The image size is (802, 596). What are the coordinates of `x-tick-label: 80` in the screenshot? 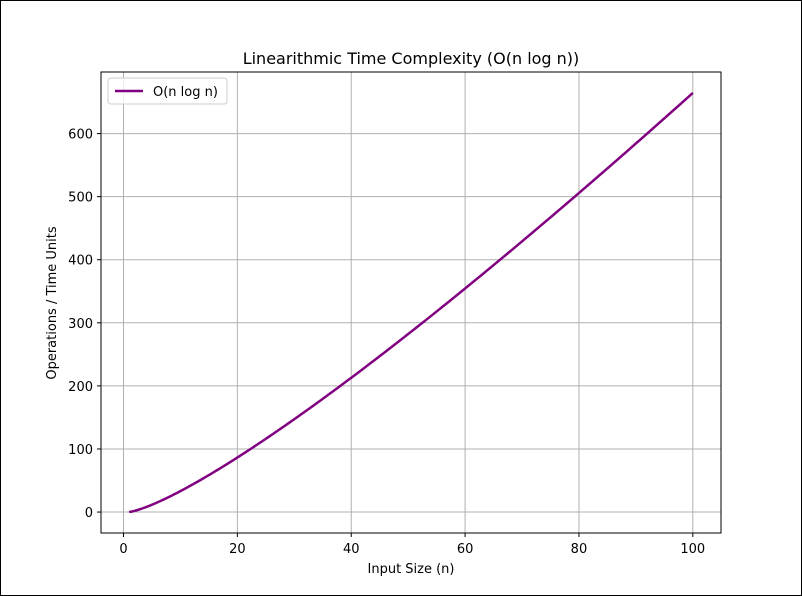 It's located at (579, 549).